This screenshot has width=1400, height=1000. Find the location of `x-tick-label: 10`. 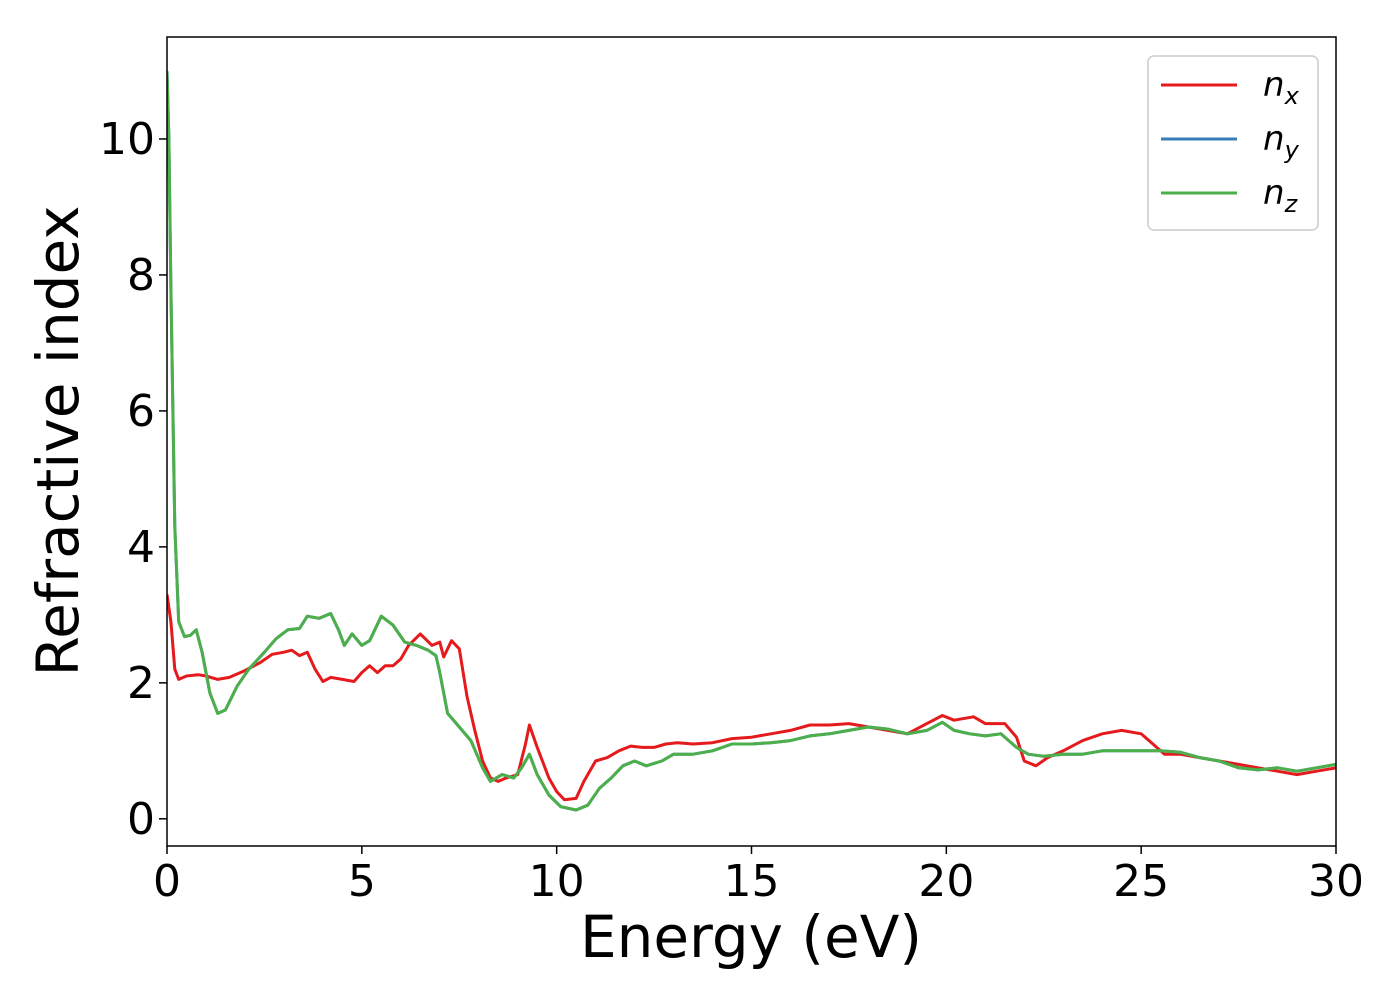

x-tick-label: 10 is located at coordinates (557, 881).